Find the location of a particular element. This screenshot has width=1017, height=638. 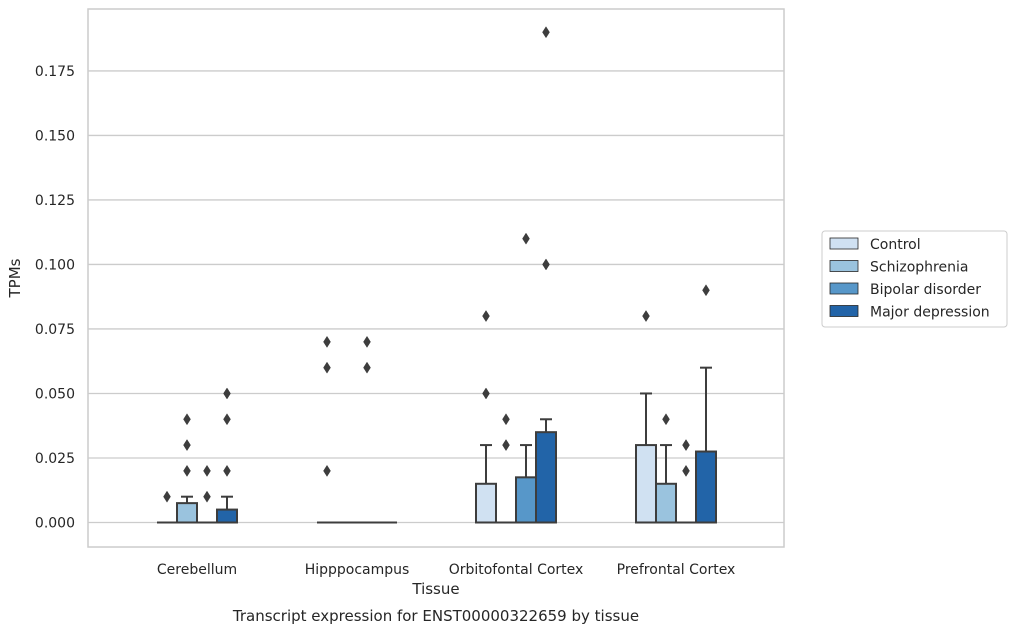

x-tick-label: Cerebellum is located at coordinates (197, 570).